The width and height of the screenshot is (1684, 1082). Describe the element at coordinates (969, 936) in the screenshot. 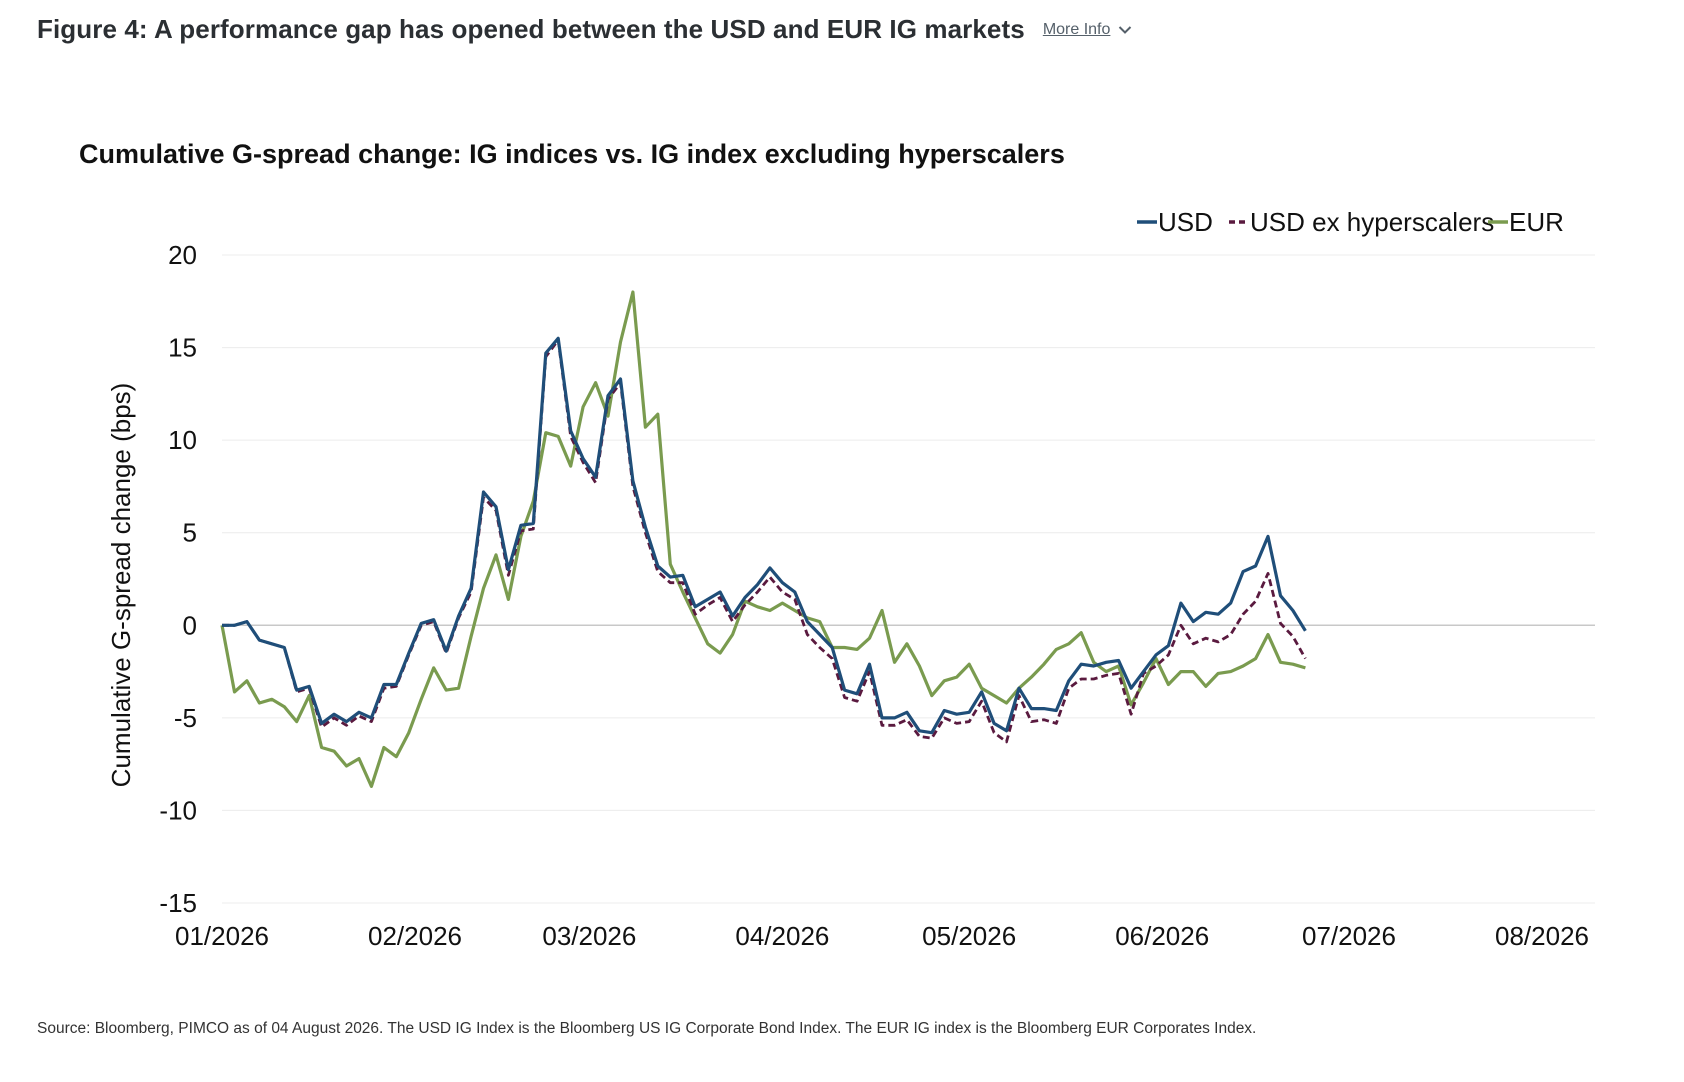

I see `x-tick-label: 05/2026` at that location.